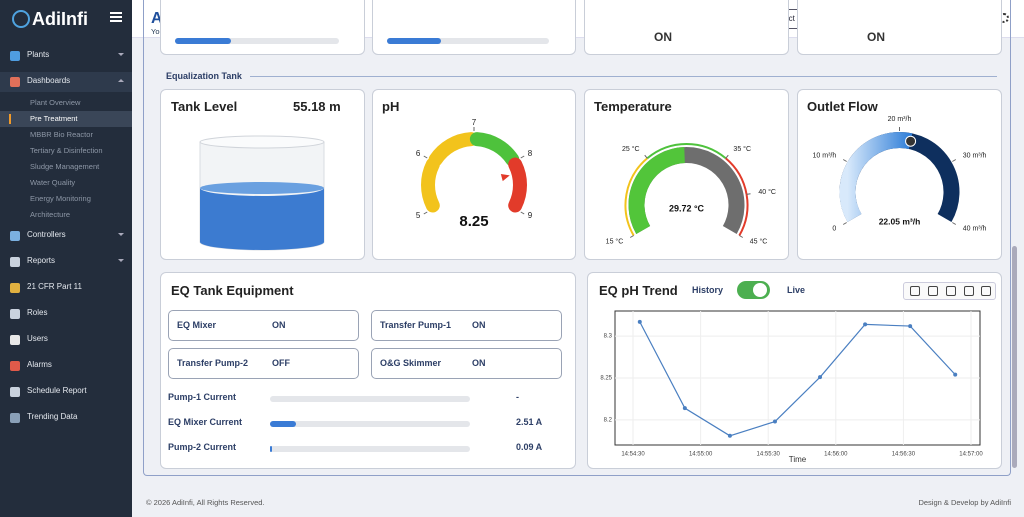 This screenshot has width=1024, height=517. Describe the element at coordinates (262, 142) in the screenshot. I see `tank-rim` at that location.